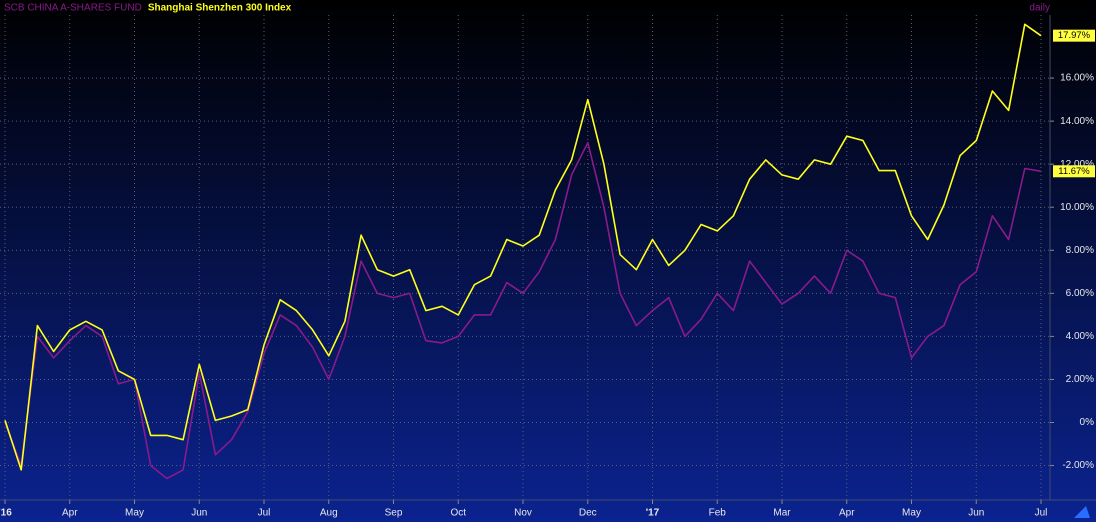 The image size is (1096, 522). I want to click on x-tick-label: Aug, so click(329, 513).